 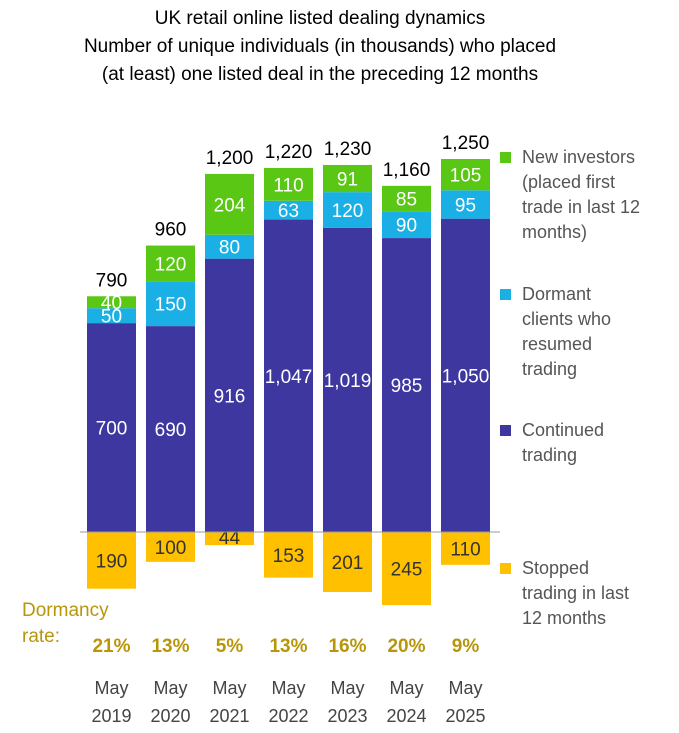 What do you see at coordinates (563, 442) in the screenshot?
I see `legend-label-continued: Continued trading` at bounding box center [563, 442].